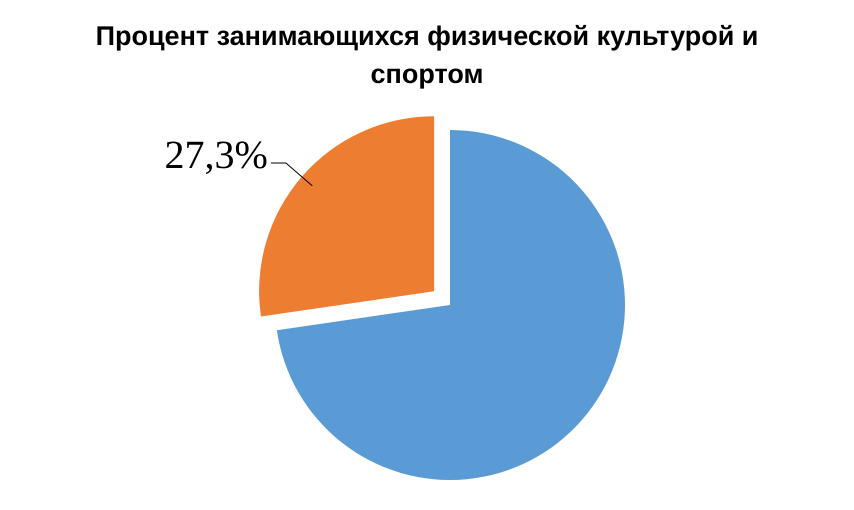 This screenshot has height=510, width=854. Describe the element at coordinates (216, 155) in the screenshot. I see `data-label: 27,3%` at that location.